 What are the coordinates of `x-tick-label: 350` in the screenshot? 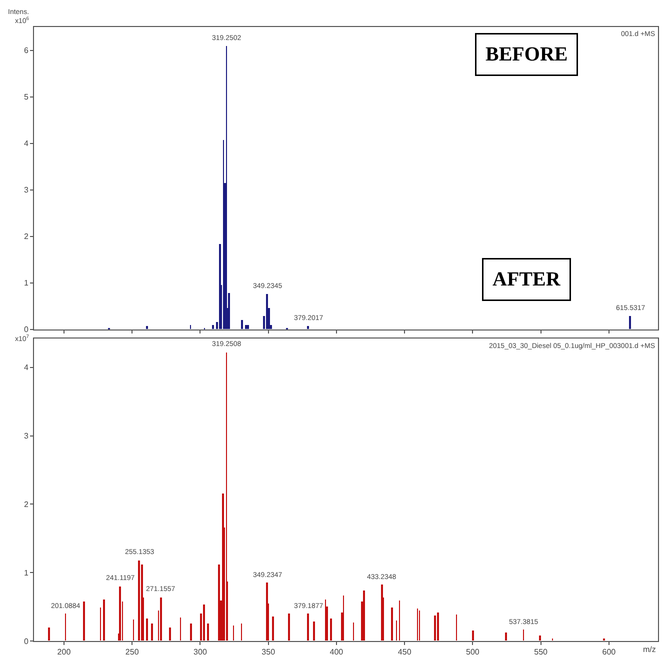 It's located at (269, 652).